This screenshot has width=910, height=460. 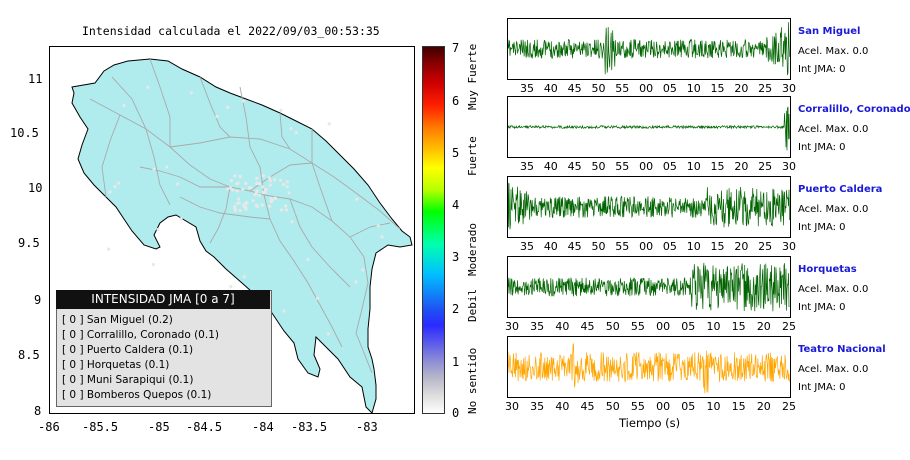 I want to click on station-name: Horquetas, so click(x=827, y=269).